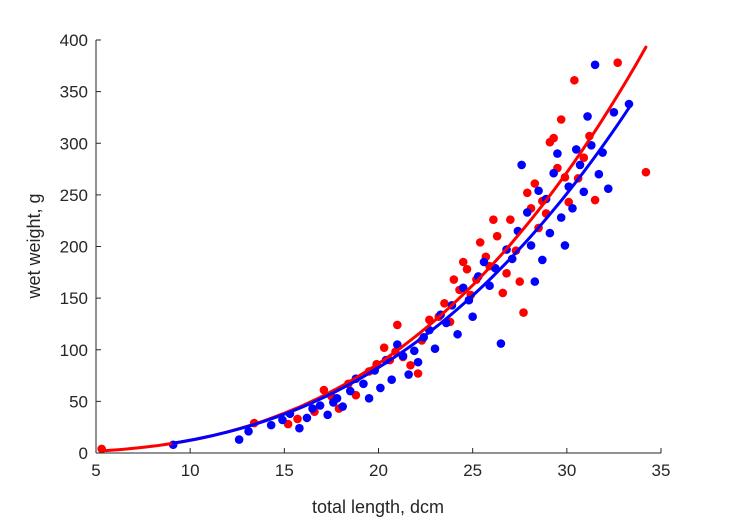  Describe the element at coordinates (378, 470) in the screenshot. I see `x-tick-label: 20` at that location.